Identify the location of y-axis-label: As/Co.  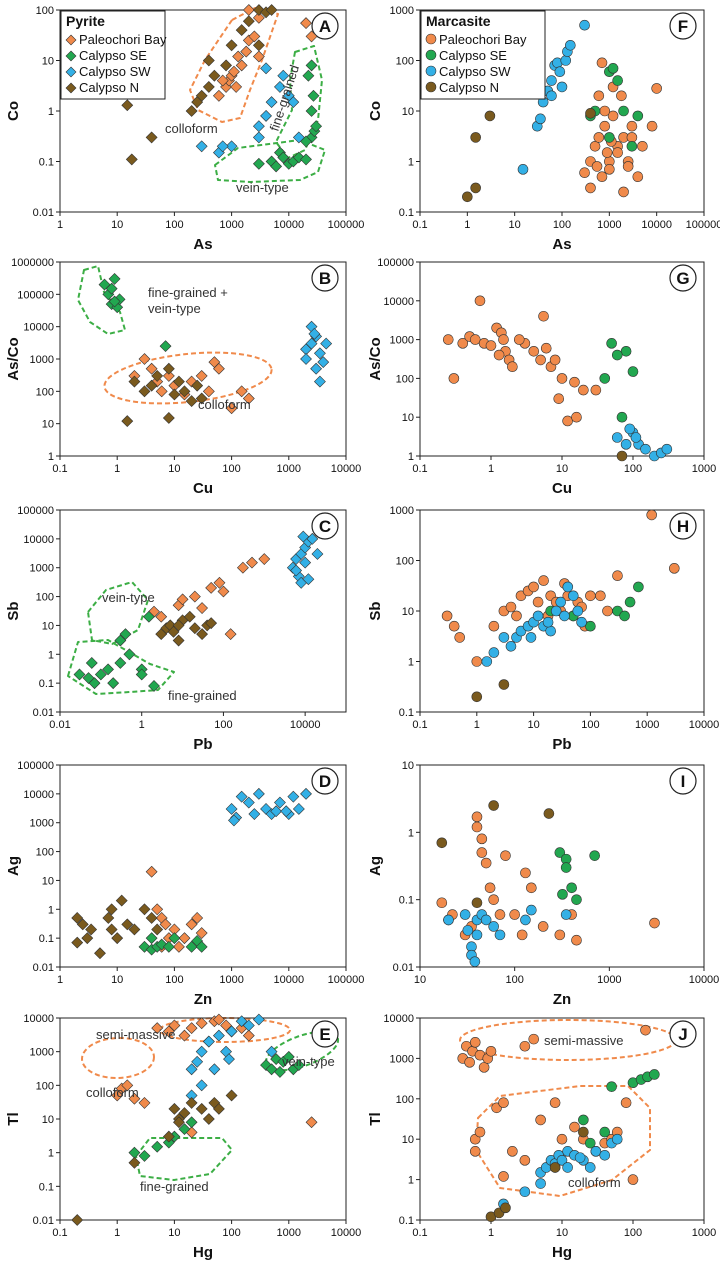
(375, 358).